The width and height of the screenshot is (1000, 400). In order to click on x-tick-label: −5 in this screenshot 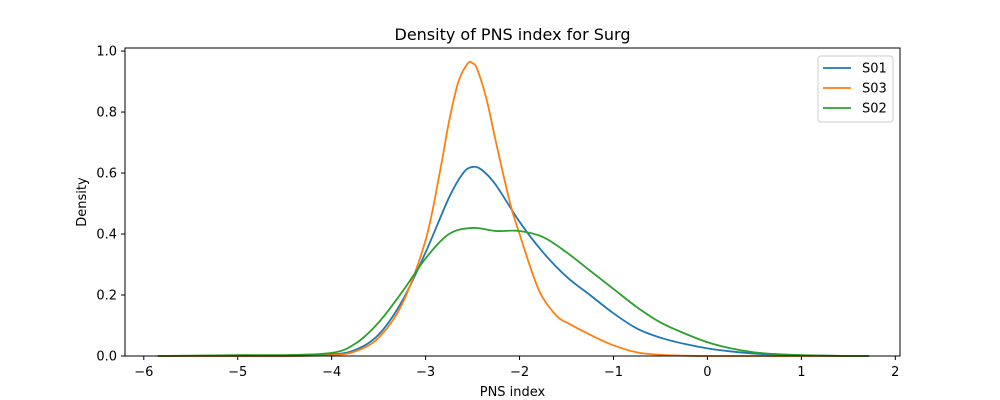, I will do `click(237, 372)`.